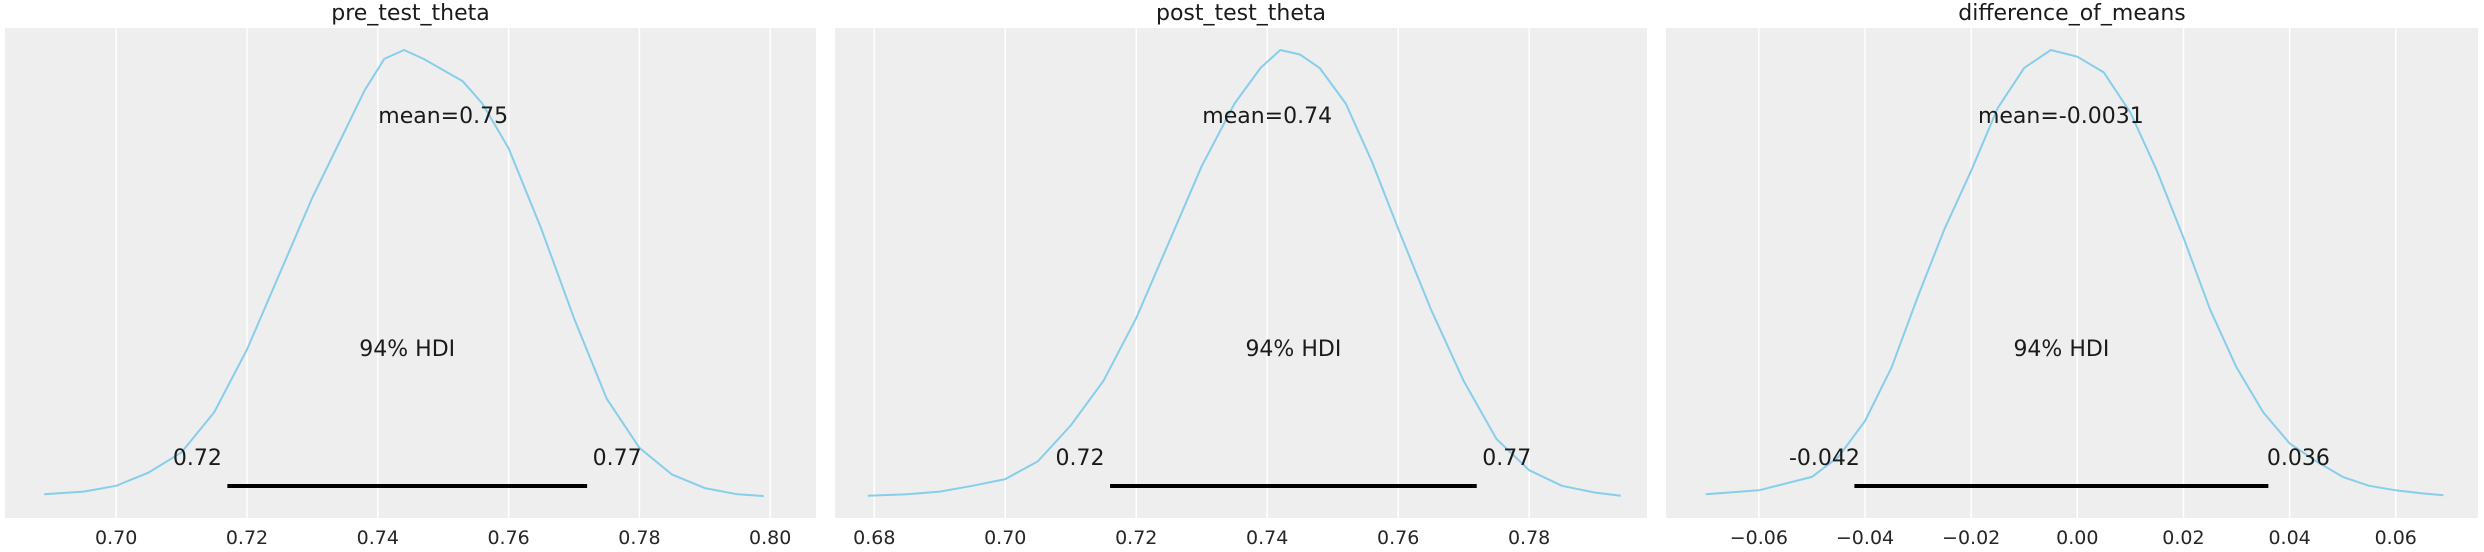 Image resolution: width=2484 pixels, height=552 pixels. I want to click on chart-title: post_test_theta, so click(1241, 13).